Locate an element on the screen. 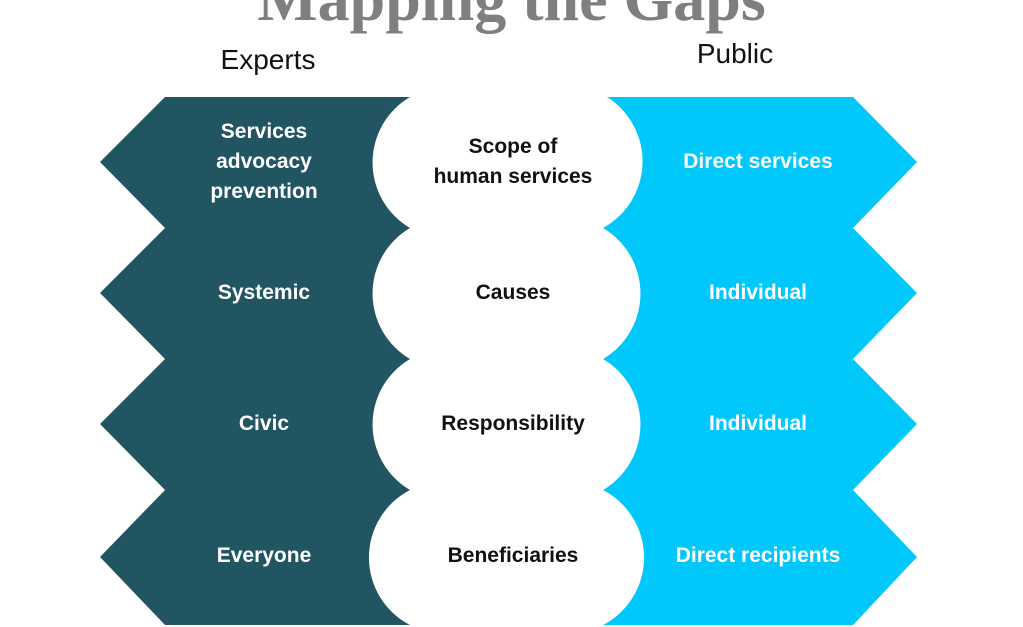  experts-label: Civic is located at coordinates (264, 423).